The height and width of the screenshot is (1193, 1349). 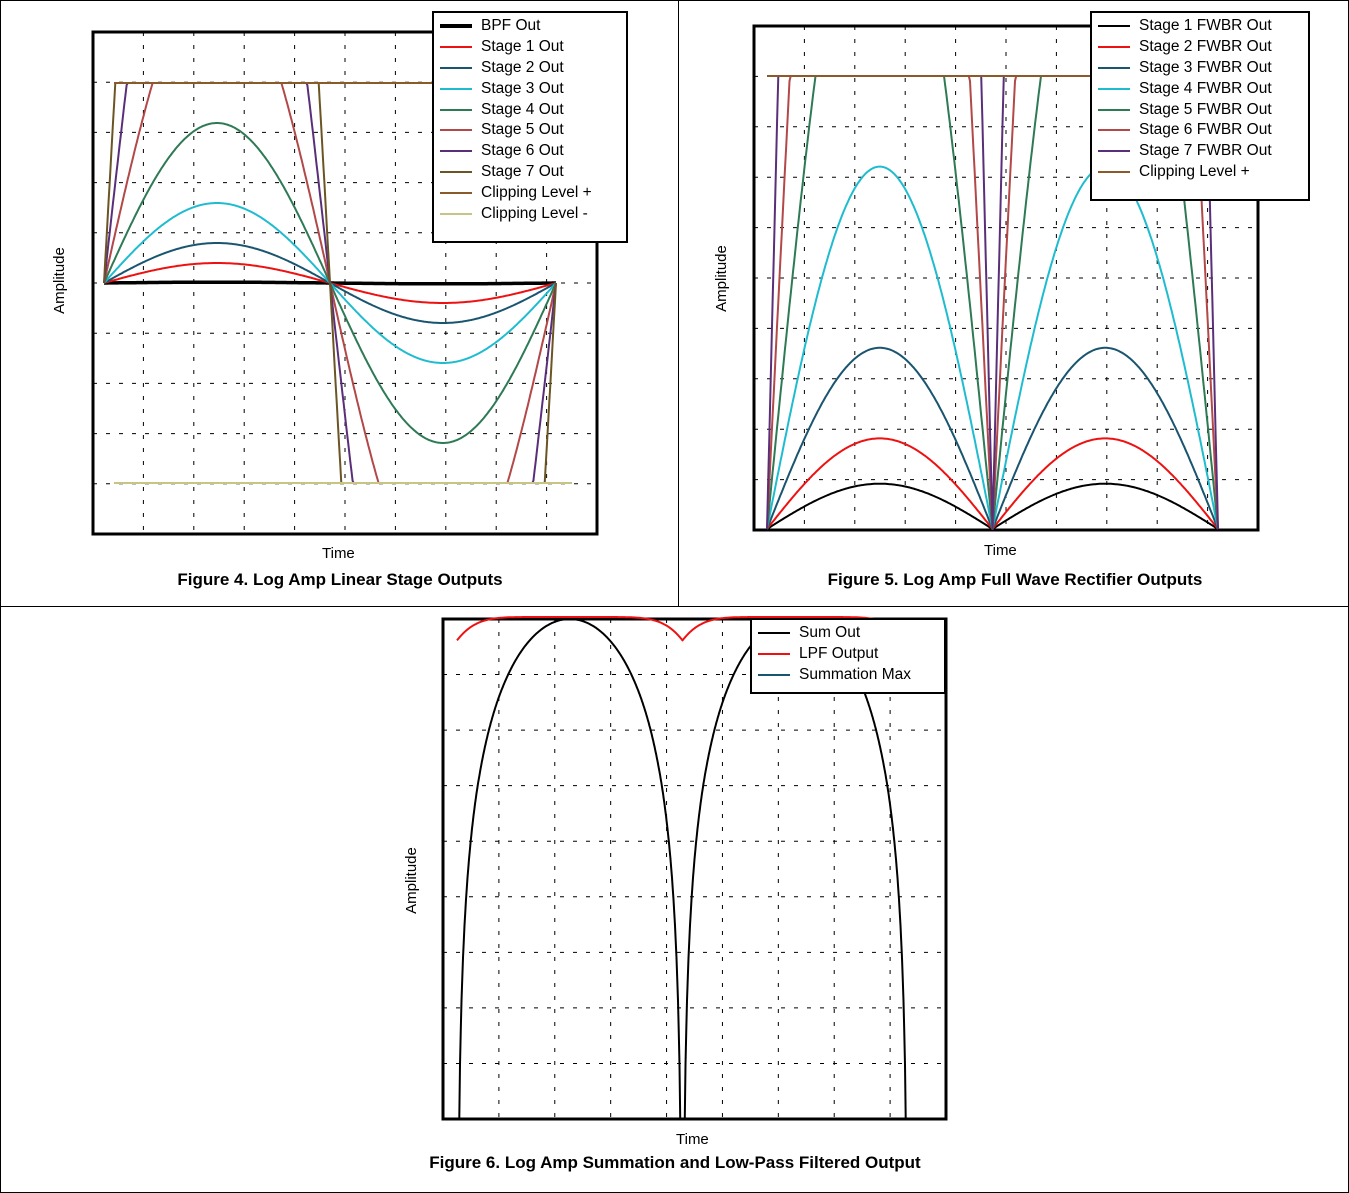 I want to click on legend-label: Stage 3 FWBR Out, so click(x=1205, y=67).